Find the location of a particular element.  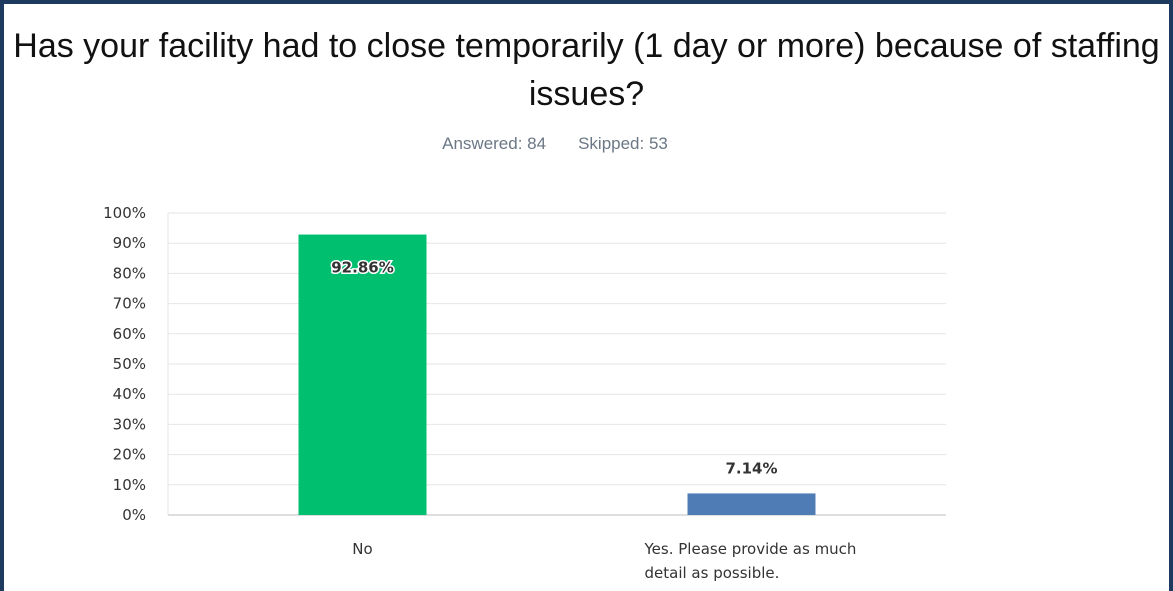

y-tick-label: 80% is located at coordinates (129, 273).